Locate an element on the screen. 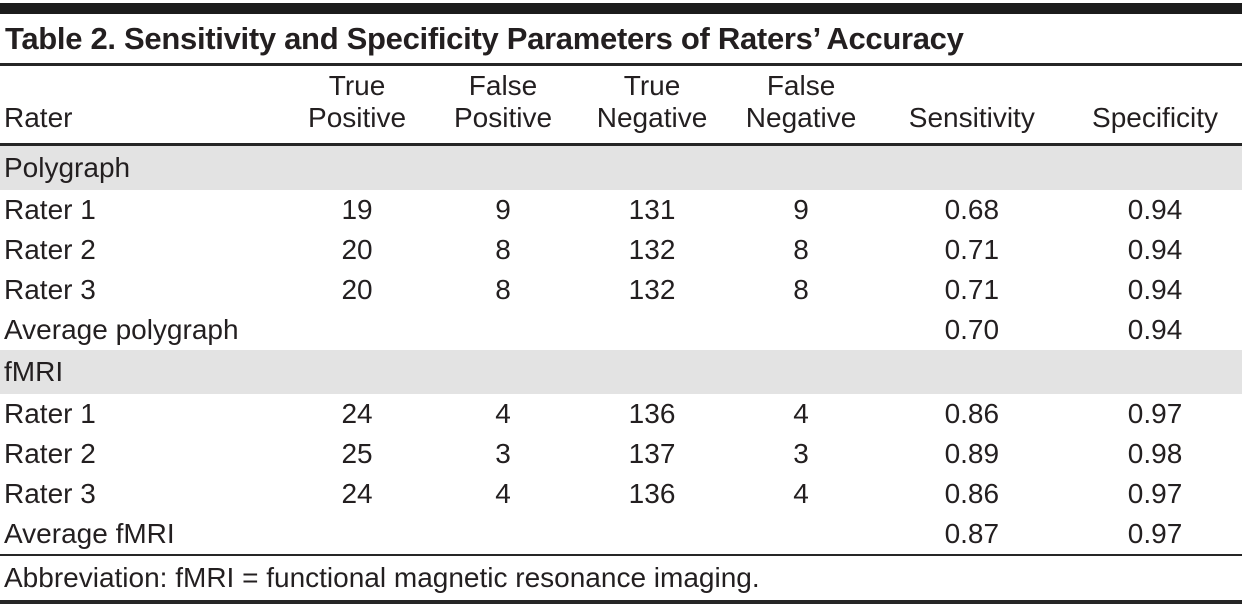 The height and width of the screenshot is (604, 1242). table-row: Rater 1 19 9 131 9 0.68 0.94 is located at coordinates (621, 210).